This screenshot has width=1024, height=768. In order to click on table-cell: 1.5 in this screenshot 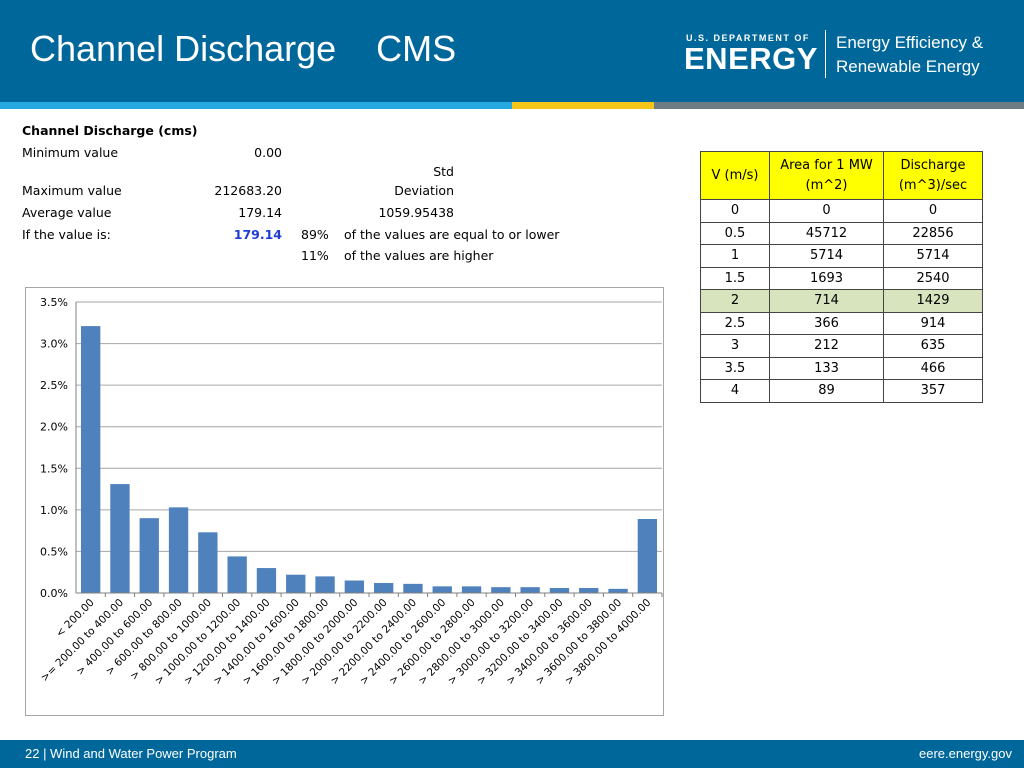, I will do `click(735, 278)`.